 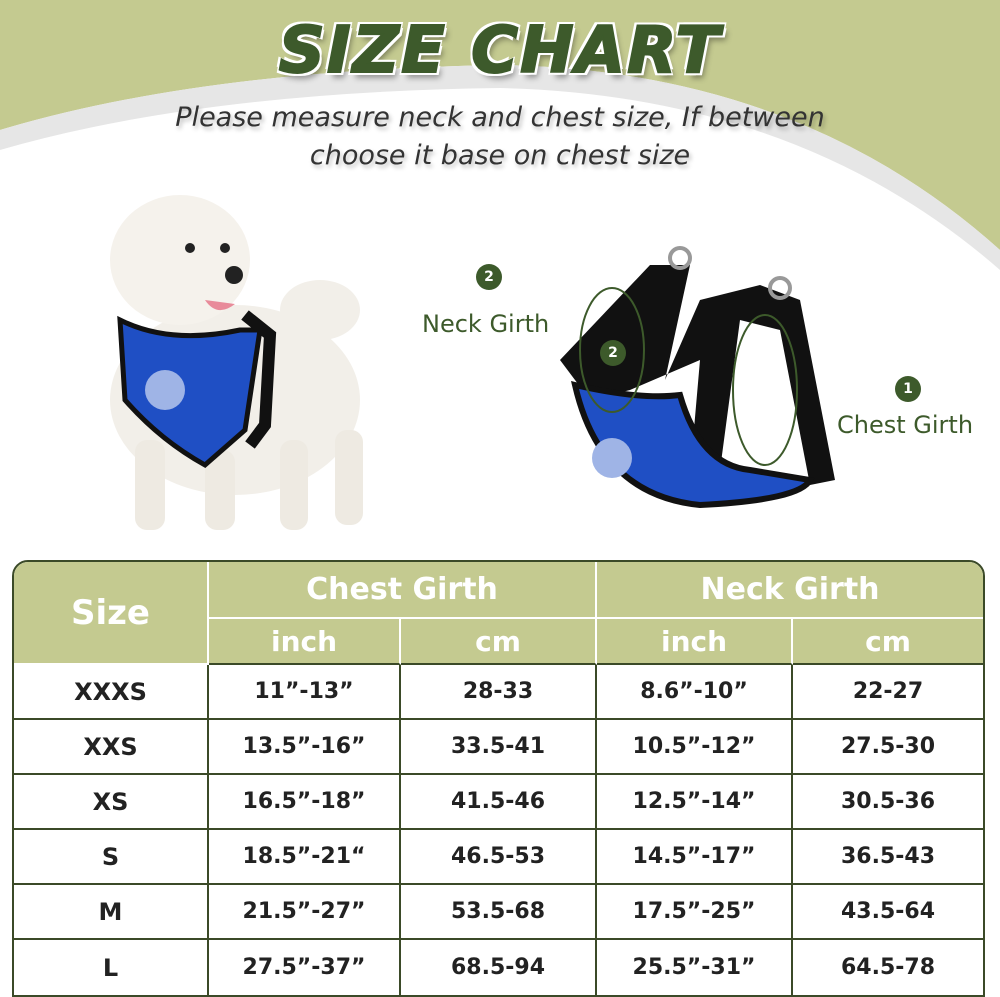 What do you see at coordinates (305, 692) in the screenshot?
I see `chest-inch-cell: 11”-13”` at bounding box center [305, 692].